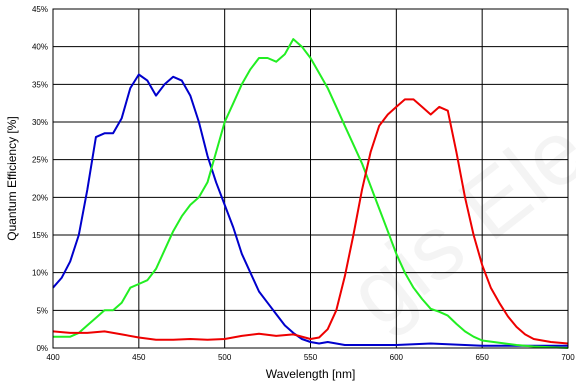  I want to click on x-tick-label: 400, so click(53, 357).